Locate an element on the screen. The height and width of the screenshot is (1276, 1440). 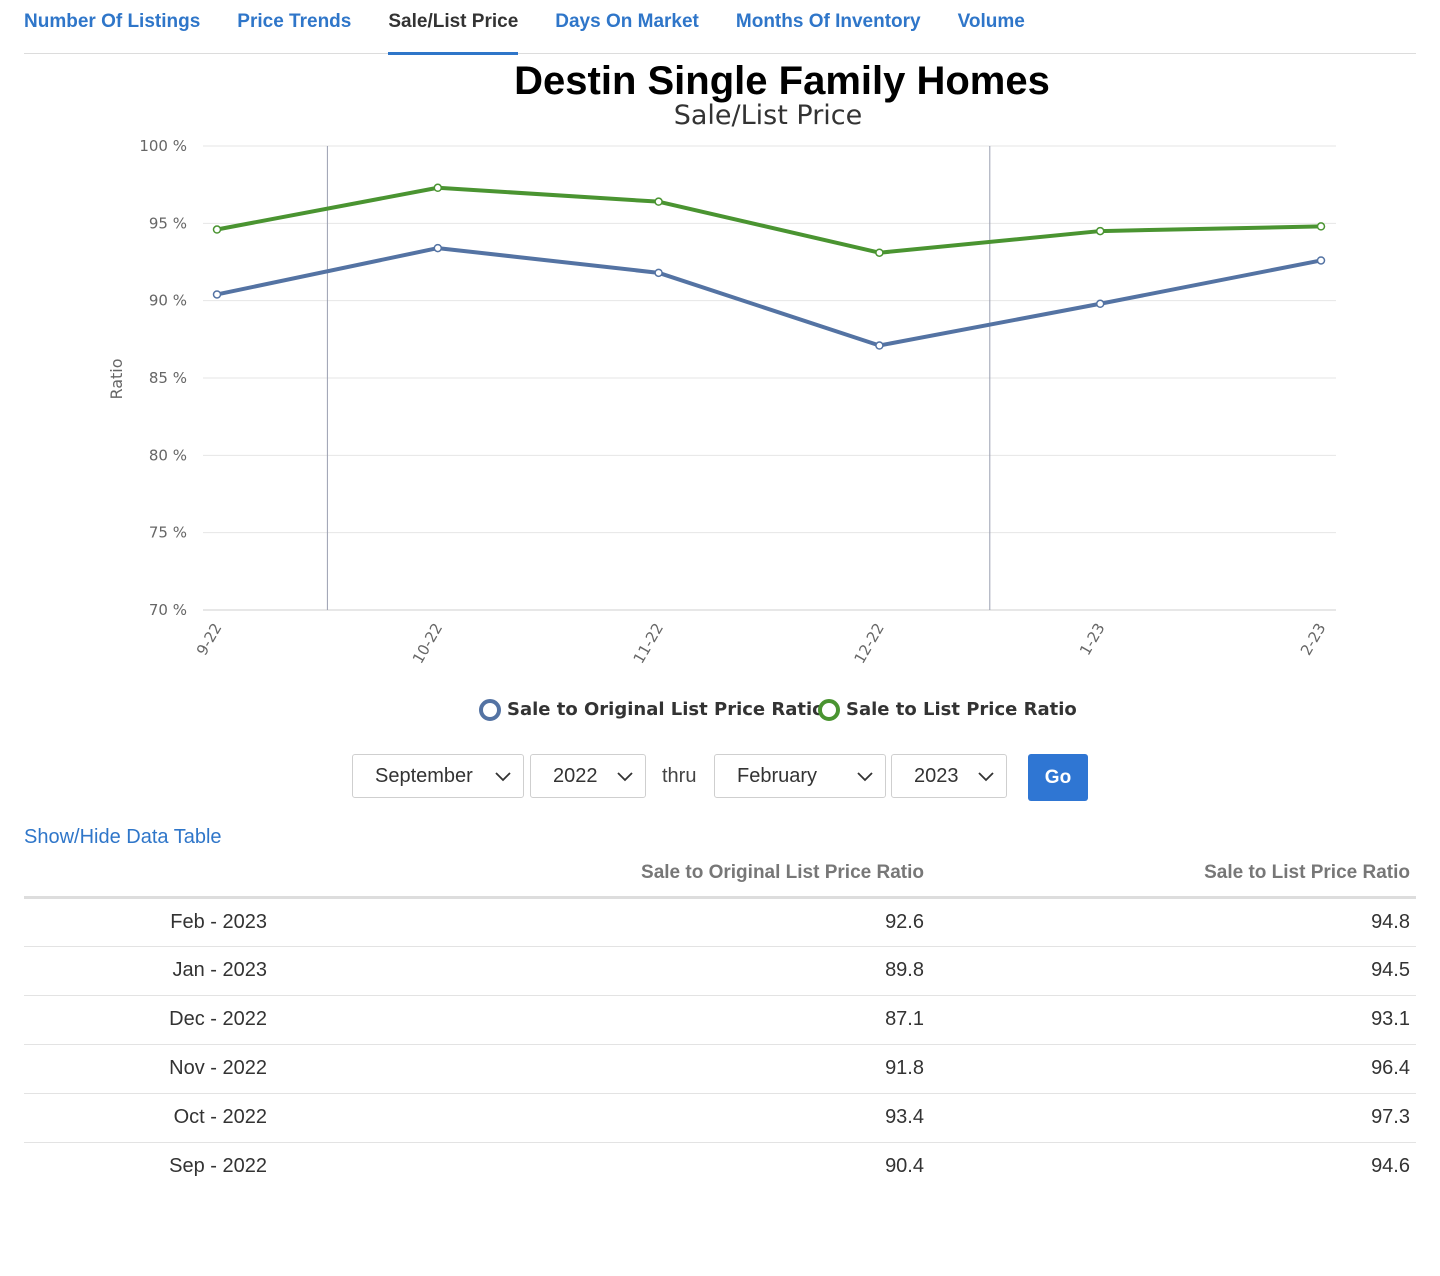
row-period: Oct - 2022 is located at coordinates (148, 1118).